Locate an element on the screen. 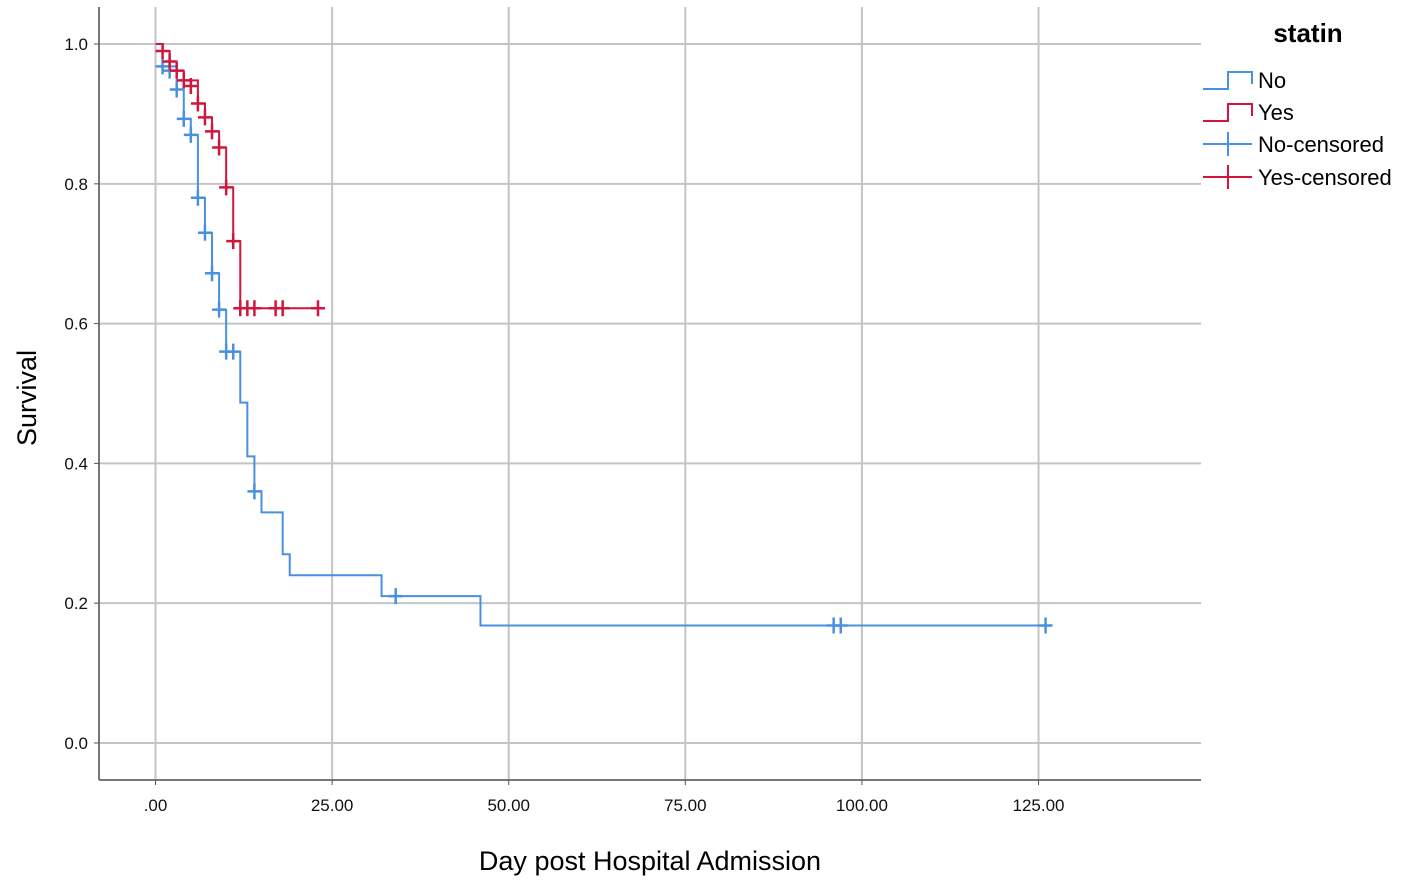 This screenshot has height=883, width=1417. legend-title: statin is located at coordinates (1307, 33).